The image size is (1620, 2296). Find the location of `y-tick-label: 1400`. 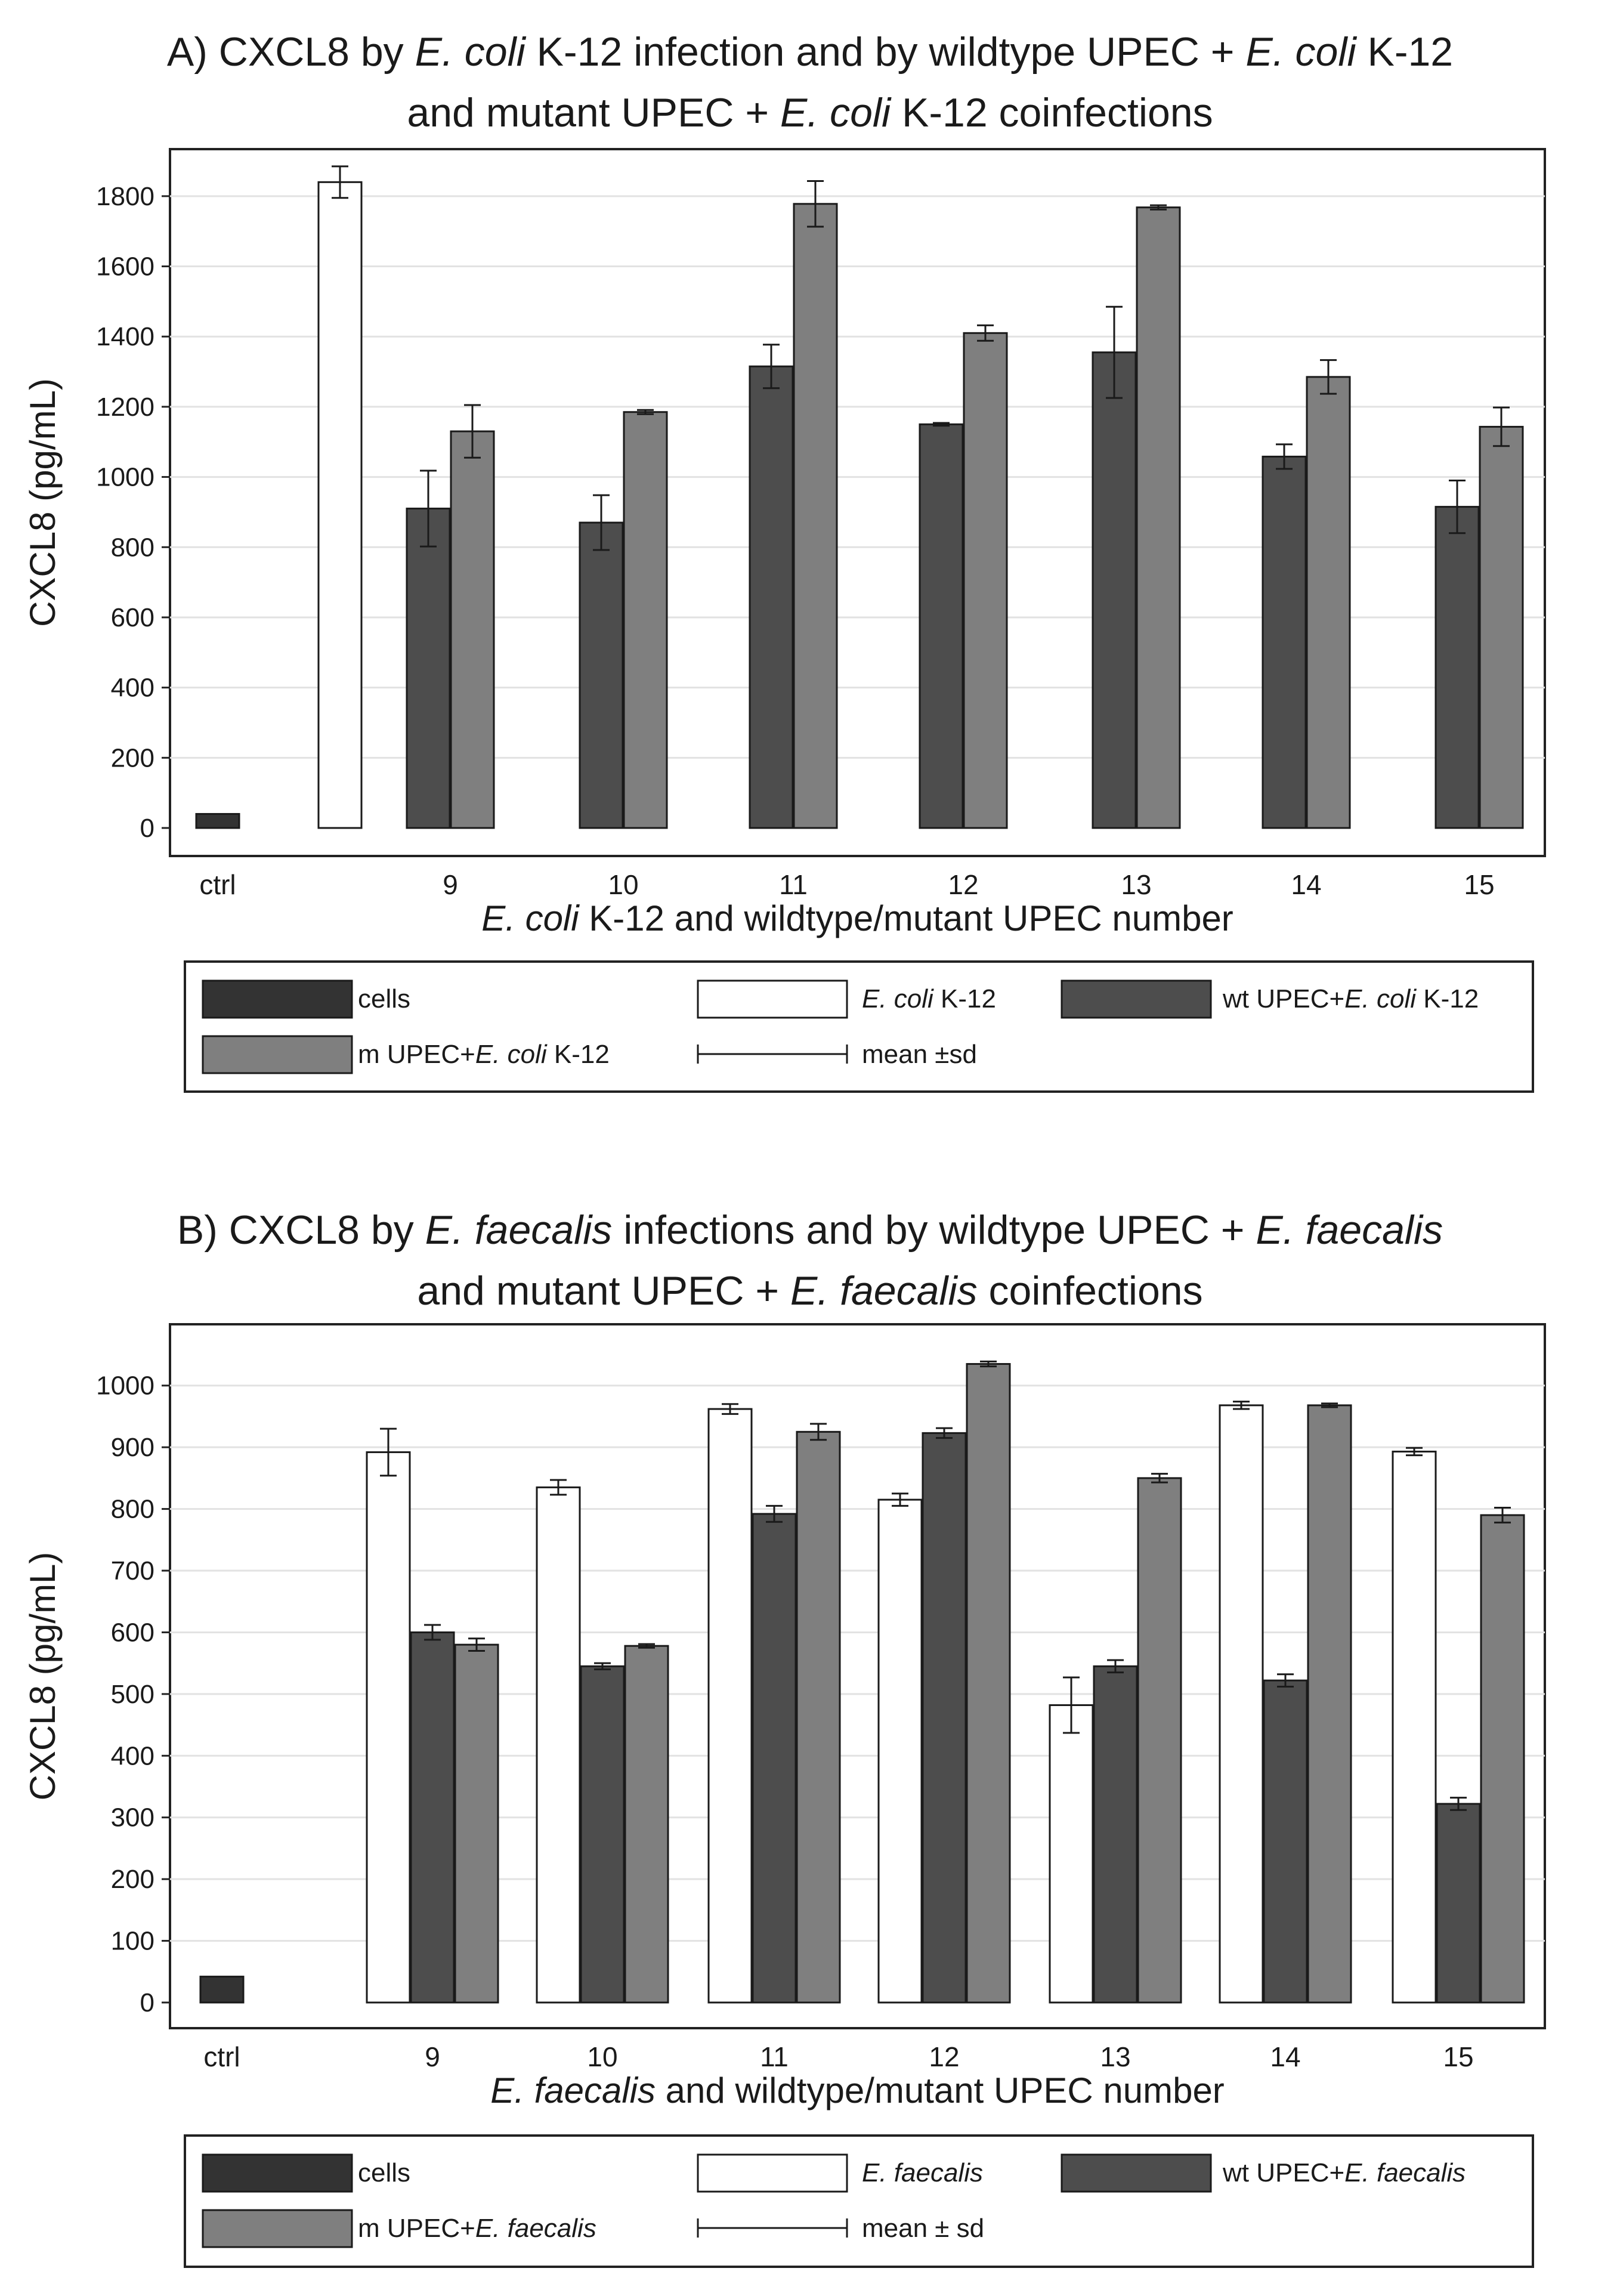

y-tick-label: 1400 is located at coordinates (125, 337).